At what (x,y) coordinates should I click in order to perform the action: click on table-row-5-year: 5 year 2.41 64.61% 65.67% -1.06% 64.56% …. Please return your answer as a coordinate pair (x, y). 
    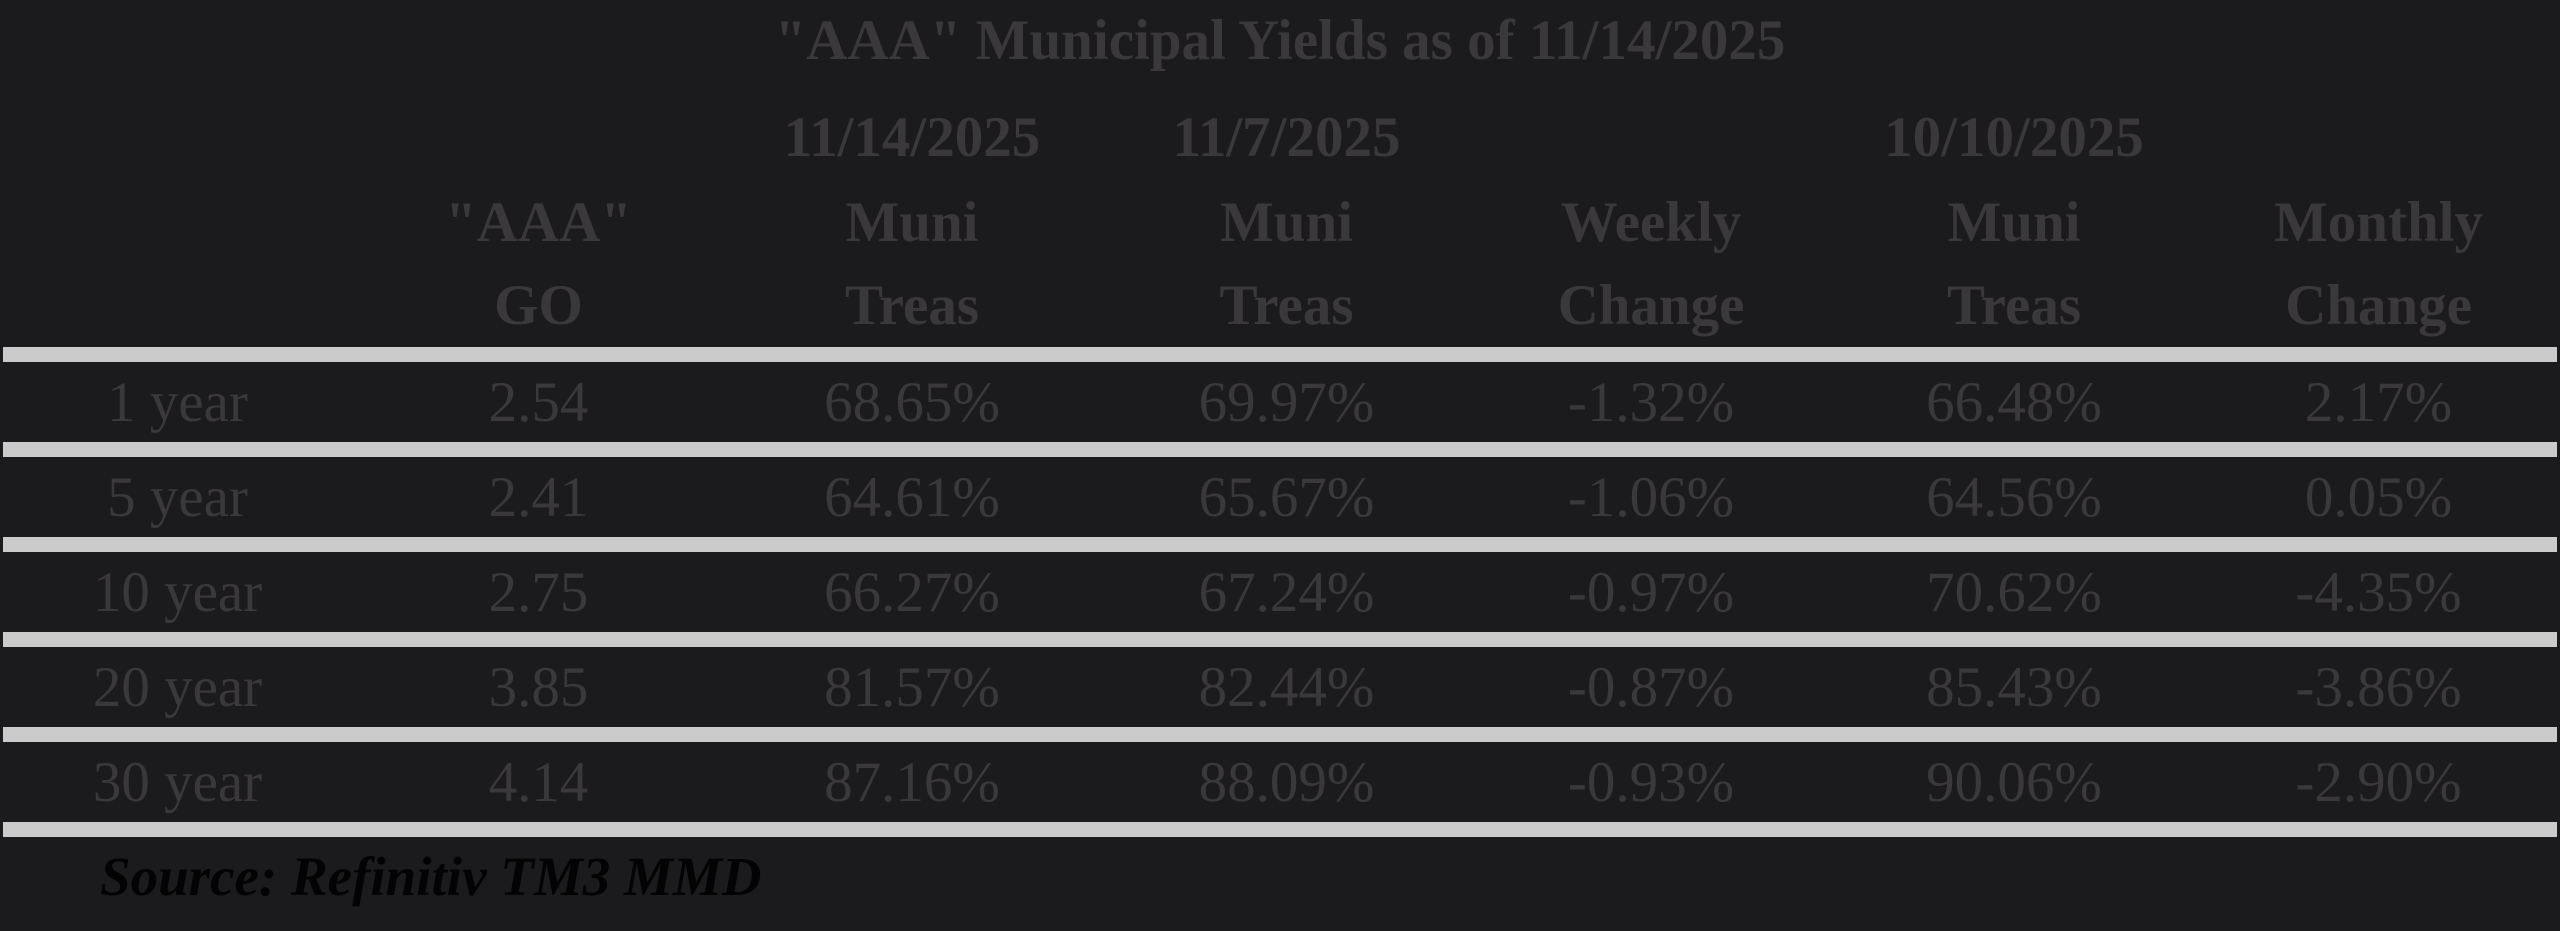
    Looking at the image, I should click on (1280, 497).